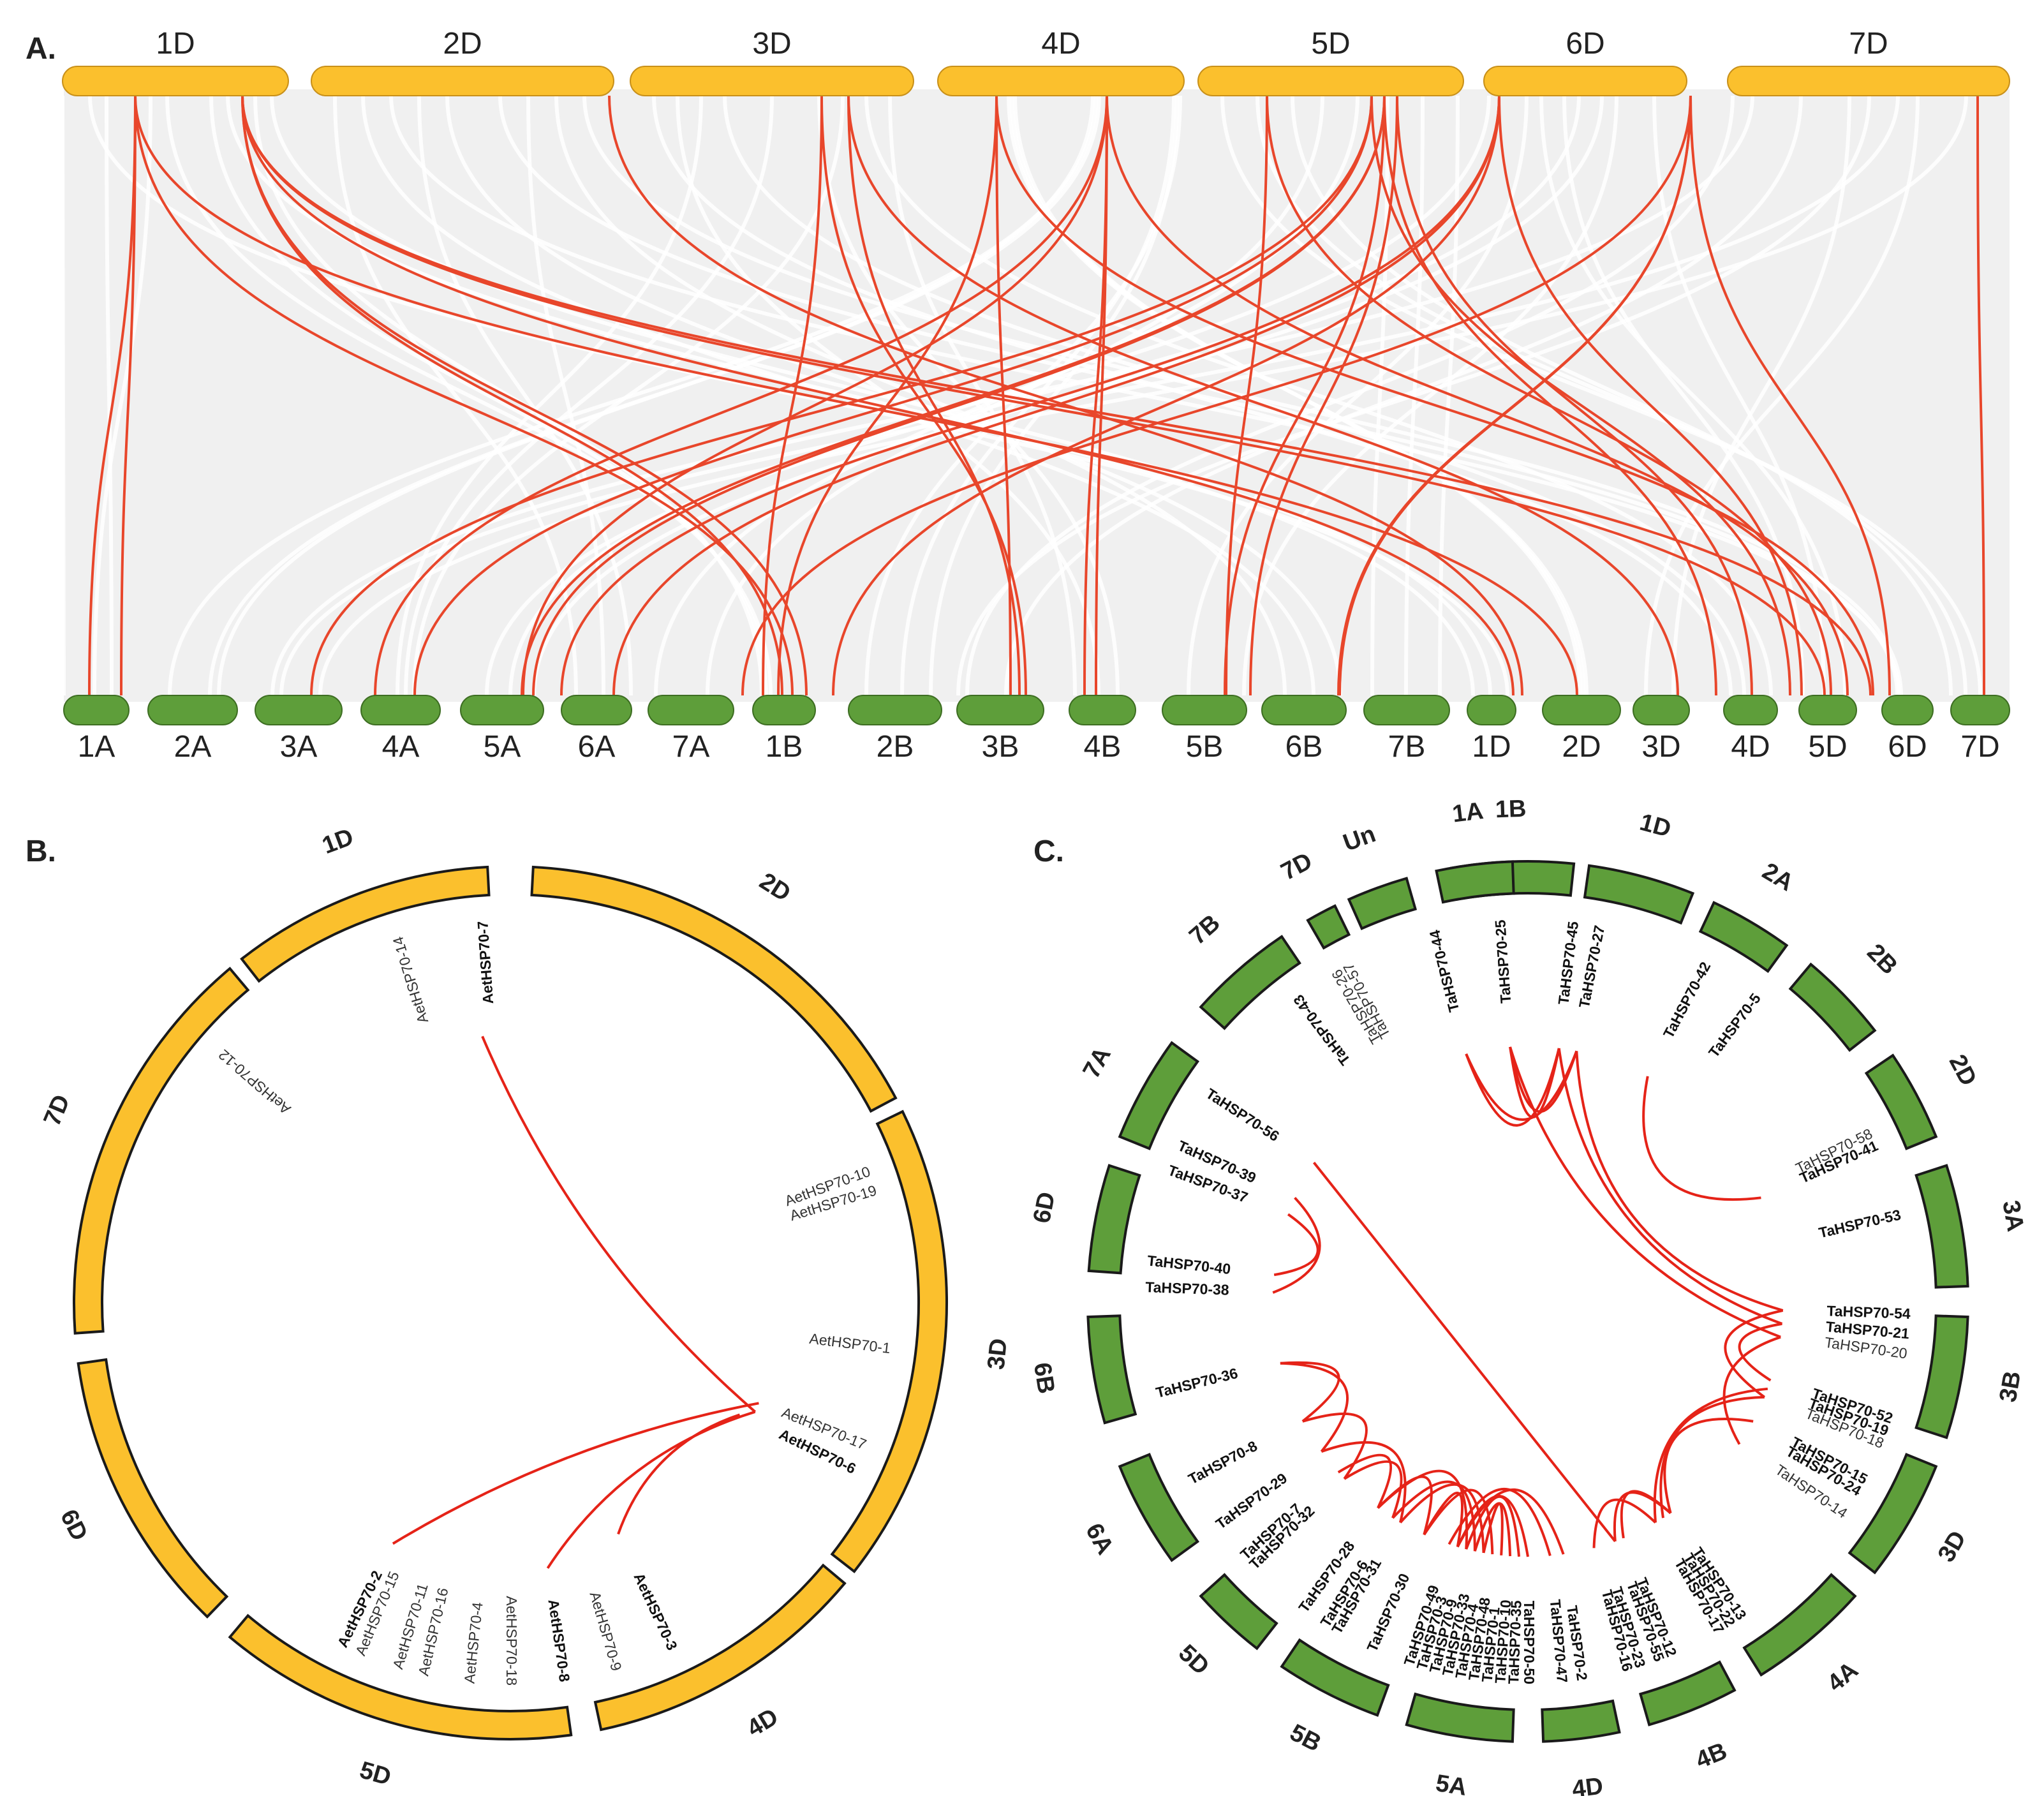  I want to click on c-chromosome-label: 2D, so click(1963, 1070).